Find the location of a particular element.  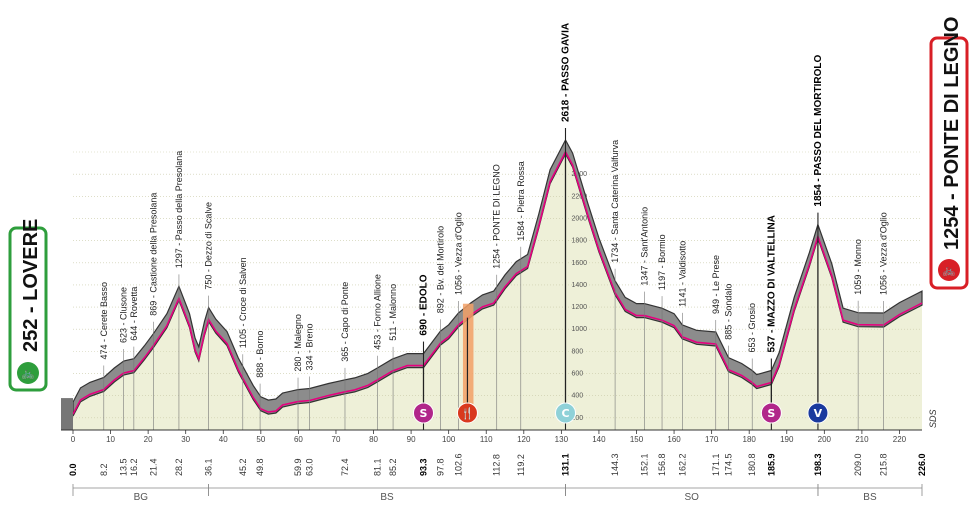

km-label: 174.5 is located at coordinates (729, 464).